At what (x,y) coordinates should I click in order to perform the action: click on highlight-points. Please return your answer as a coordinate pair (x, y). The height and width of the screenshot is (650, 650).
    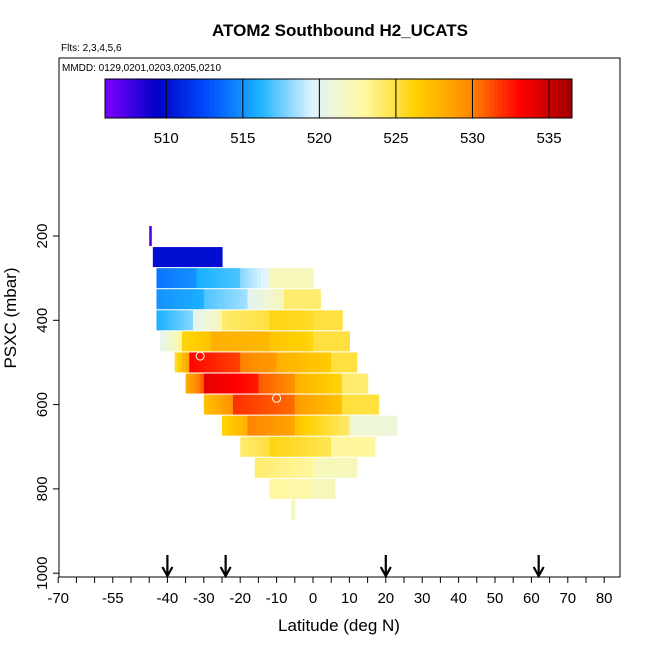
    Looking at the image, I should click on (238, 377).